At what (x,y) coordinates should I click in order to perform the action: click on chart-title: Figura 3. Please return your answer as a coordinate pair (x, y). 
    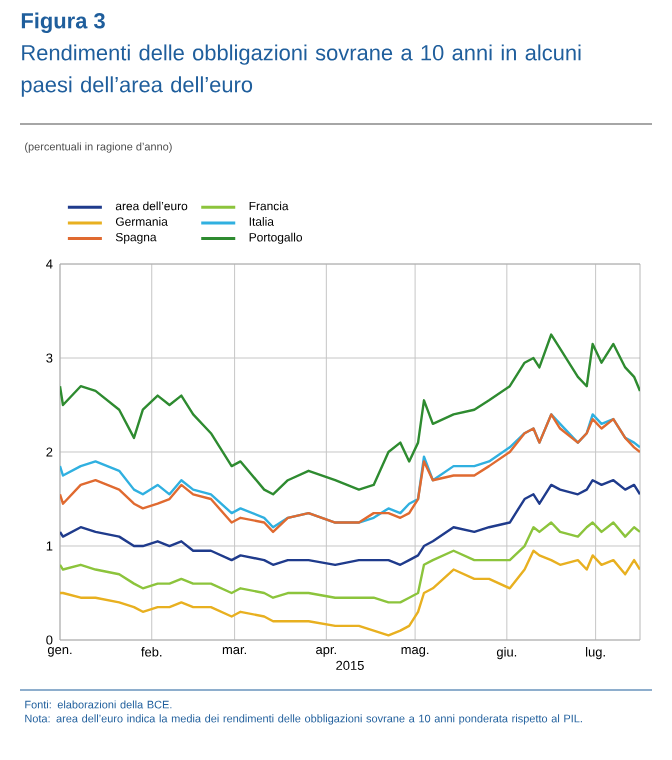
    Looking at the image, I should click on (63, 22).